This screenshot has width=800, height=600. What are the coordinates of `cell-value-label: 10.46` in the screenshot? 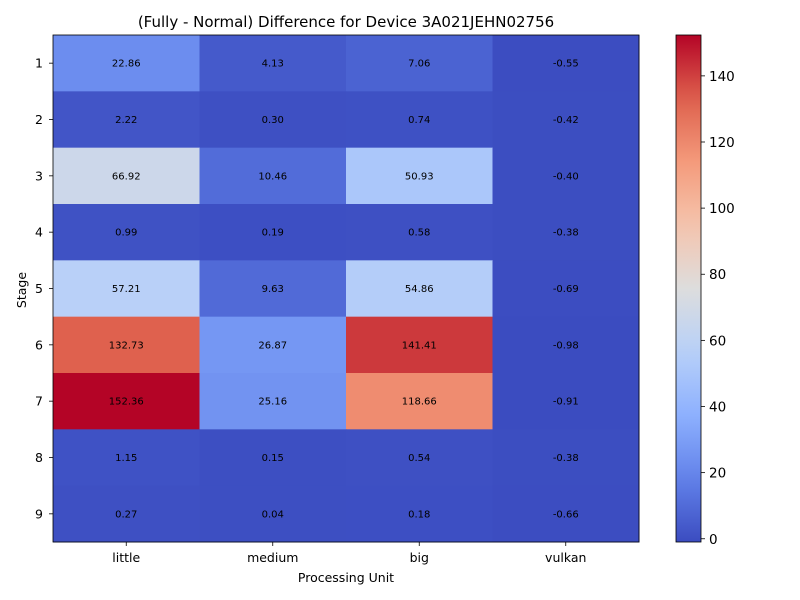 It's located at (272, 176).